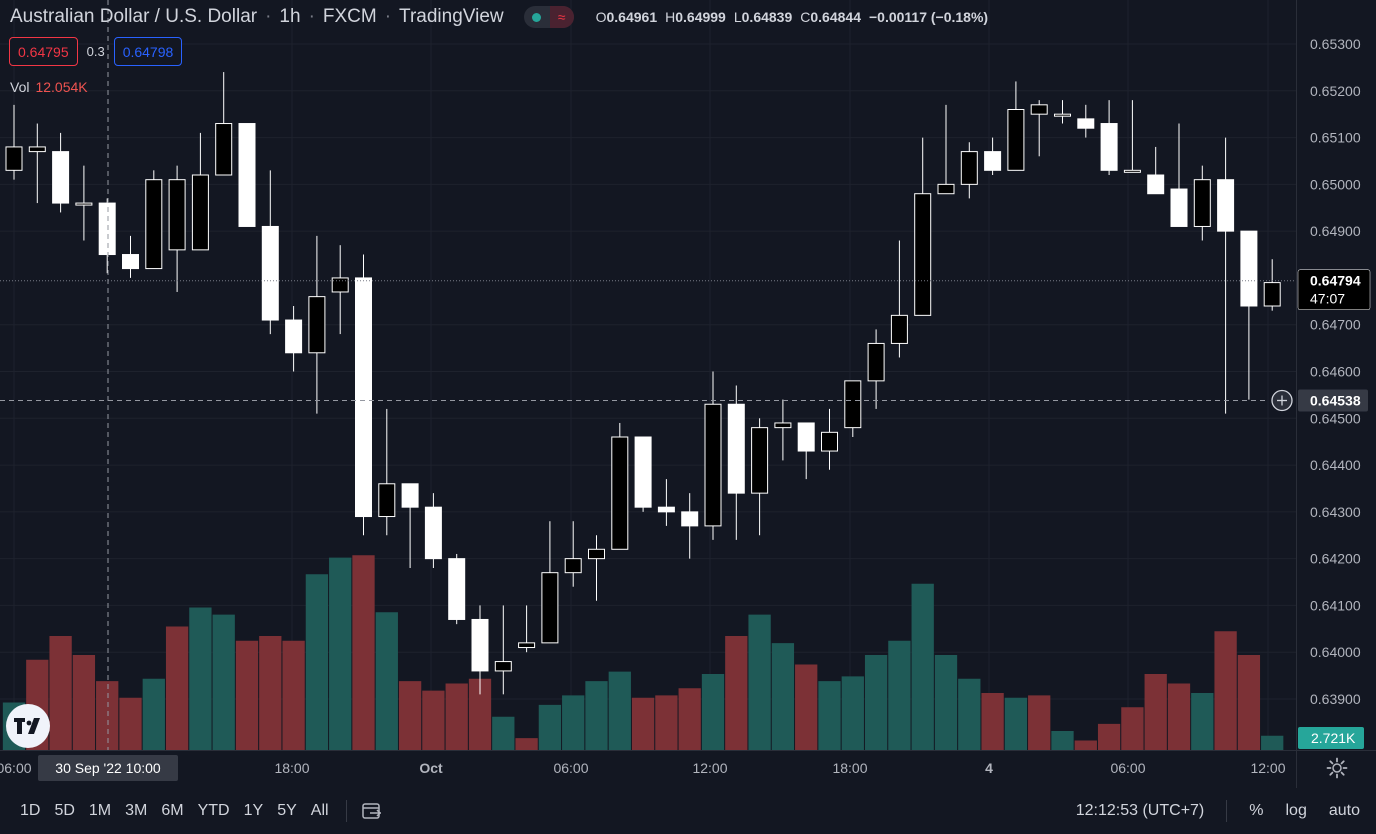  Describe the element at coordinates (1296, 810) in the screenshot. I see `log-toggle: log` at that location.